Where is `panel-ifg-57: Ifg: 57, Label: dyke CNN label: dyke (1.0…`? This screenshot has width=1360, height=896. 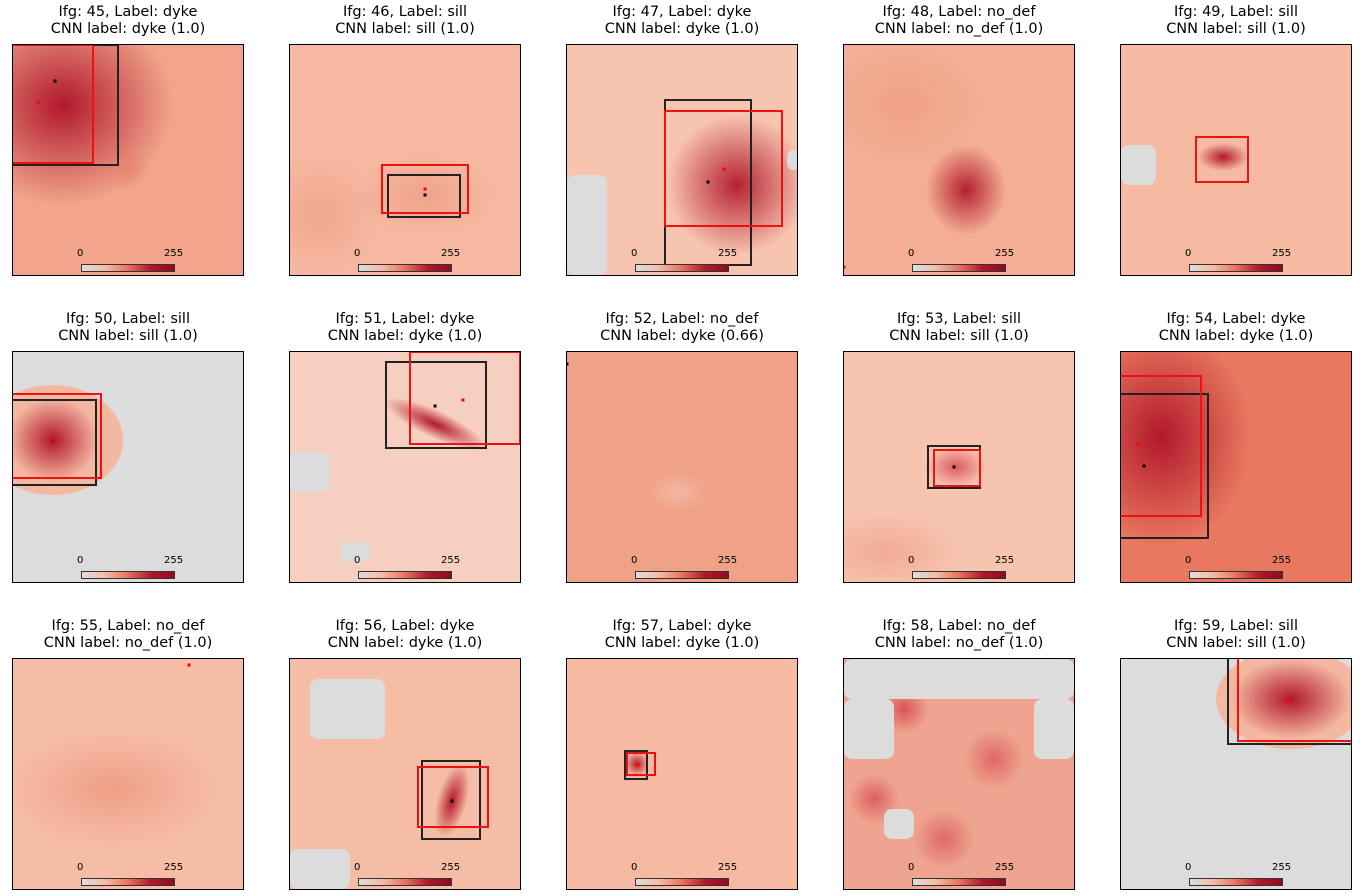 panel-ifg-57: Ifg: 57, Label: dyke CNN label: dyke (1.0… is located at coordinates (682, 754).